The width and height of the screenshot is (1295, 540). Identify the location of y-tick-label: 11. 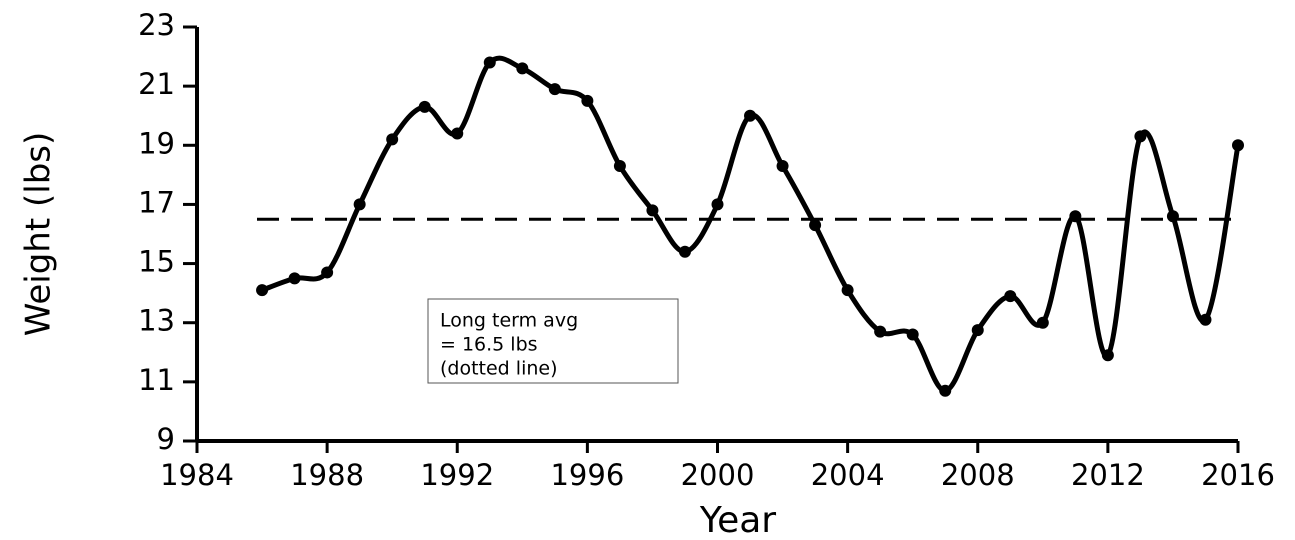
(156, 380).